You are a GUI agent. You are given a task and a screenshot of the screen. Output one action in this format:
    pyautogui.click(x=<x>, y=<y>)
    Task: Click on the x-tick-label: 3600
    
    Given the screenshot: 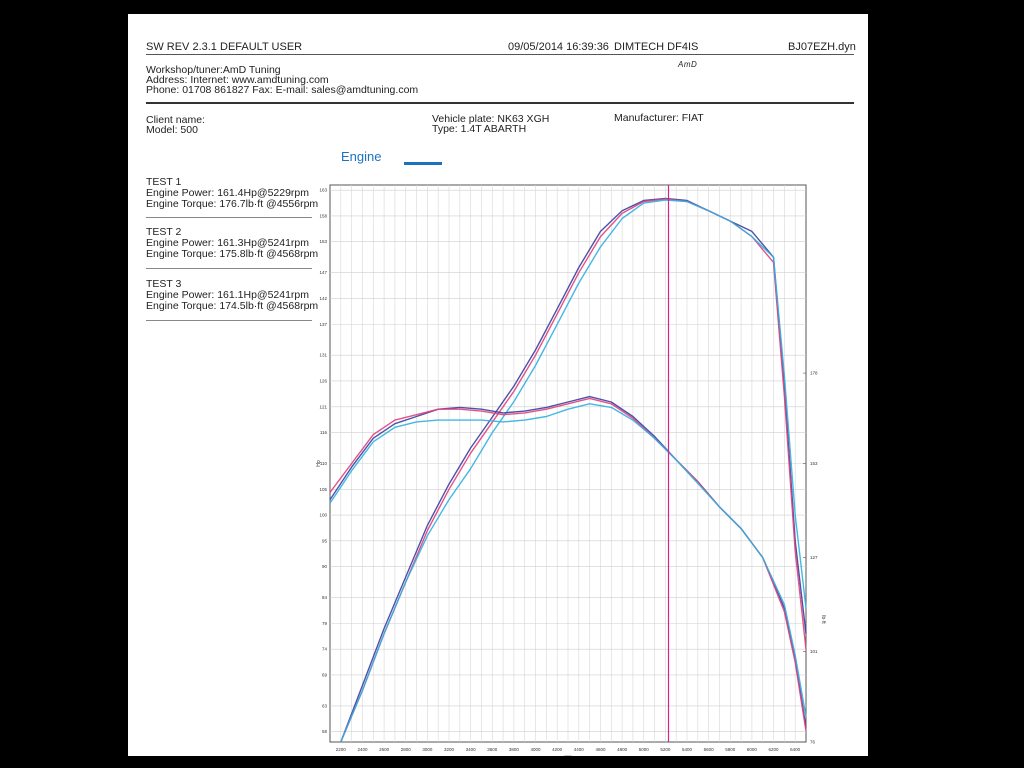 What is the action you would take?
    pyautogui.click(x=492, y=749)
    